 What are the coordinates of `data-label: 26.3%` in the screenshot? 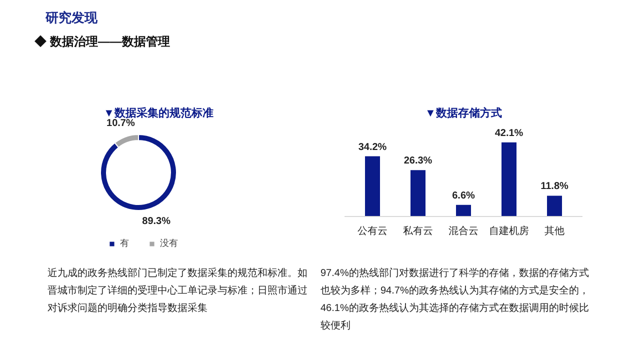 It's located at (418, 161).